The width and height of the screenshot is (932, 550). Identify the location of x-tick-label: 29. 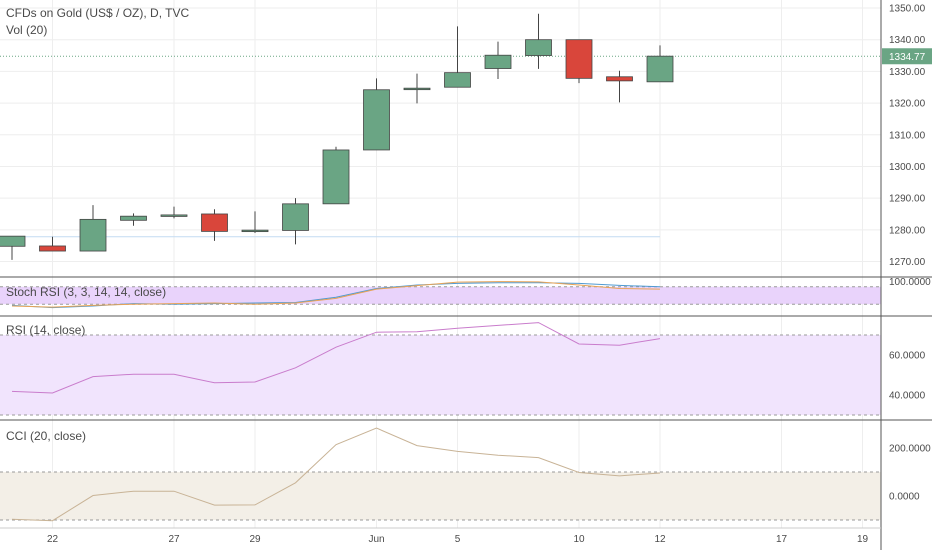
(255, 539).